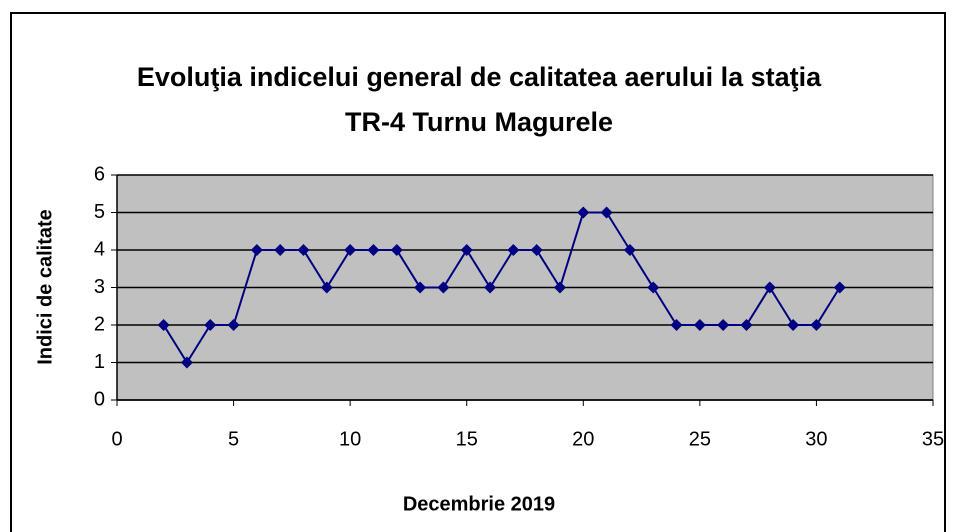 This screenshot has height=532, width=958. Describe the element at coordinates (99, 174) in the screenshot. I see `y-tick-label: 6` at that location.